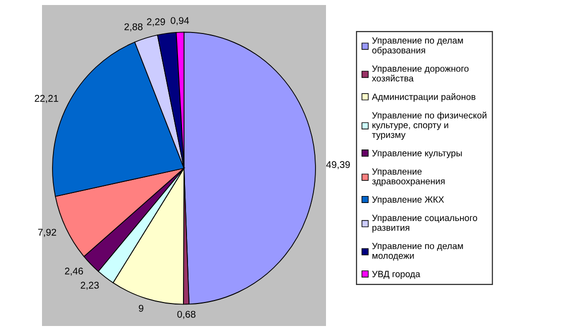 This screenshot has width=565, height=334. I want to click on legend-label: Управление ЖКХ, so click(408, 200).